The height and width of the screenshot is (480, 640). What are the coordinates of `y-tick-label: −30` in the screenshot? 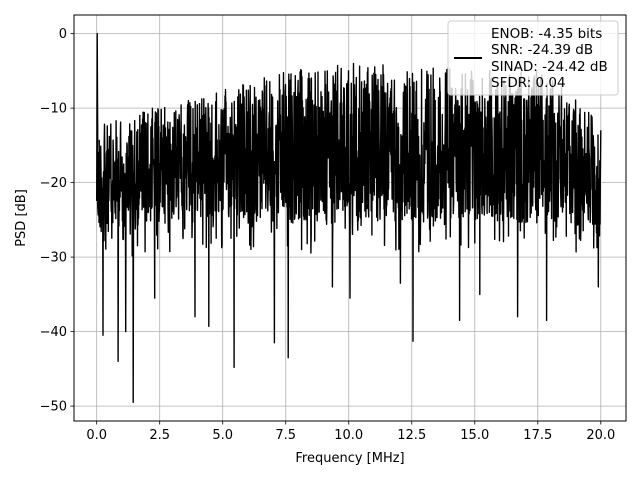 It's located at (53, 258).